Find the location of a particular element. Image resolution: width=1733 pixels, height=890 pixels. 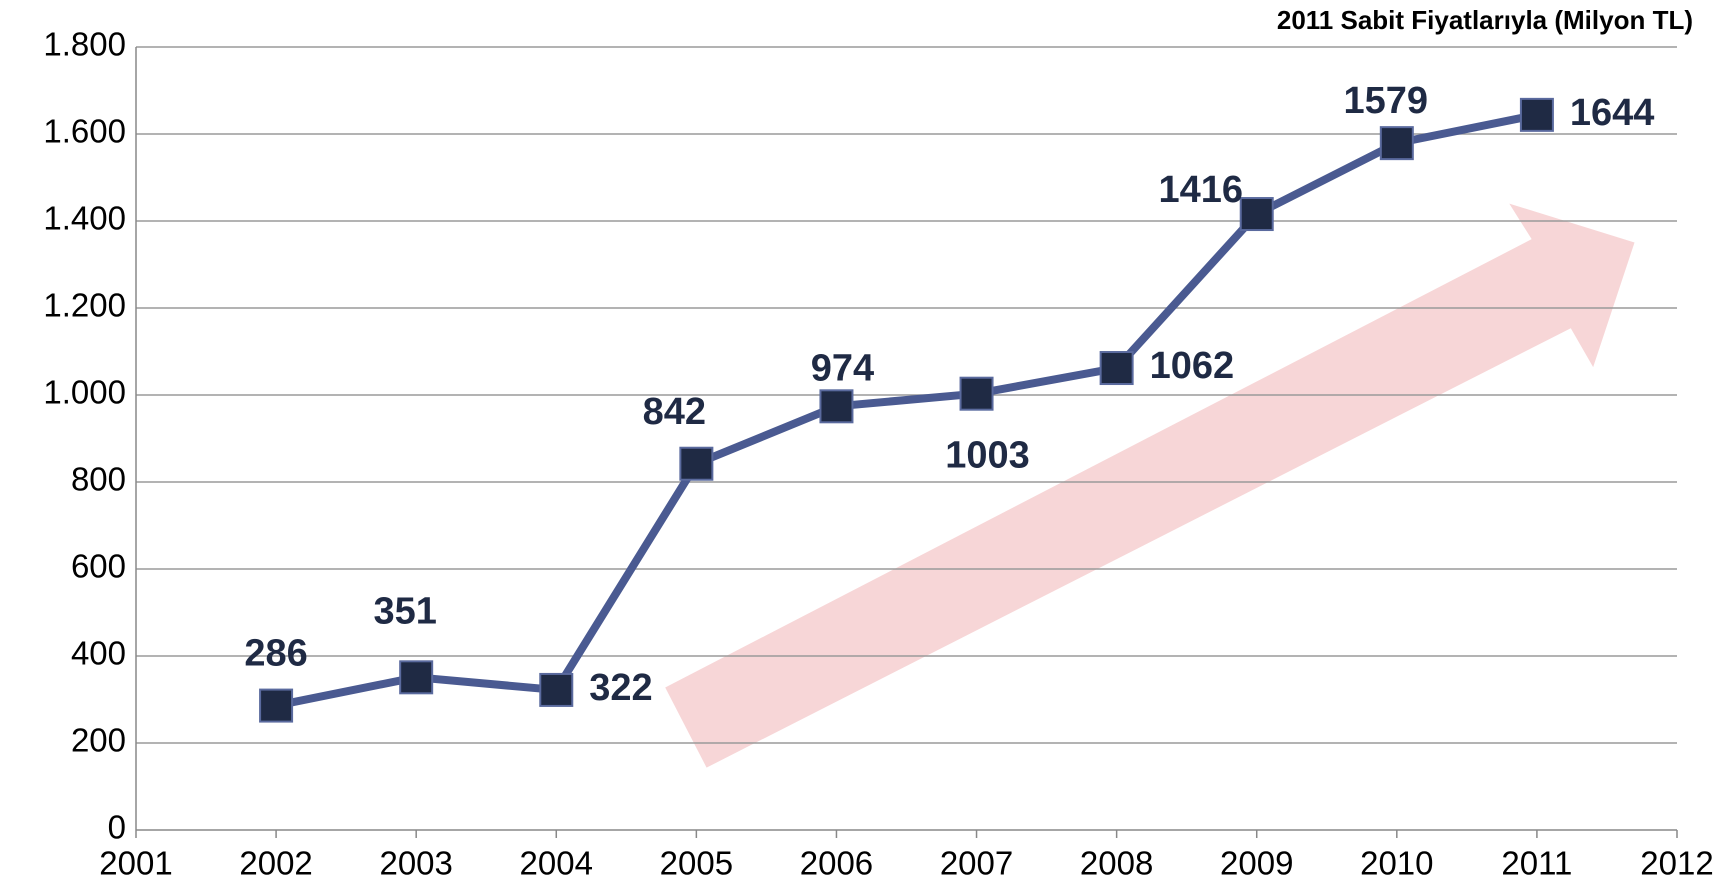

x-tick-label: 2011 is located at coordinates (1536, 863).